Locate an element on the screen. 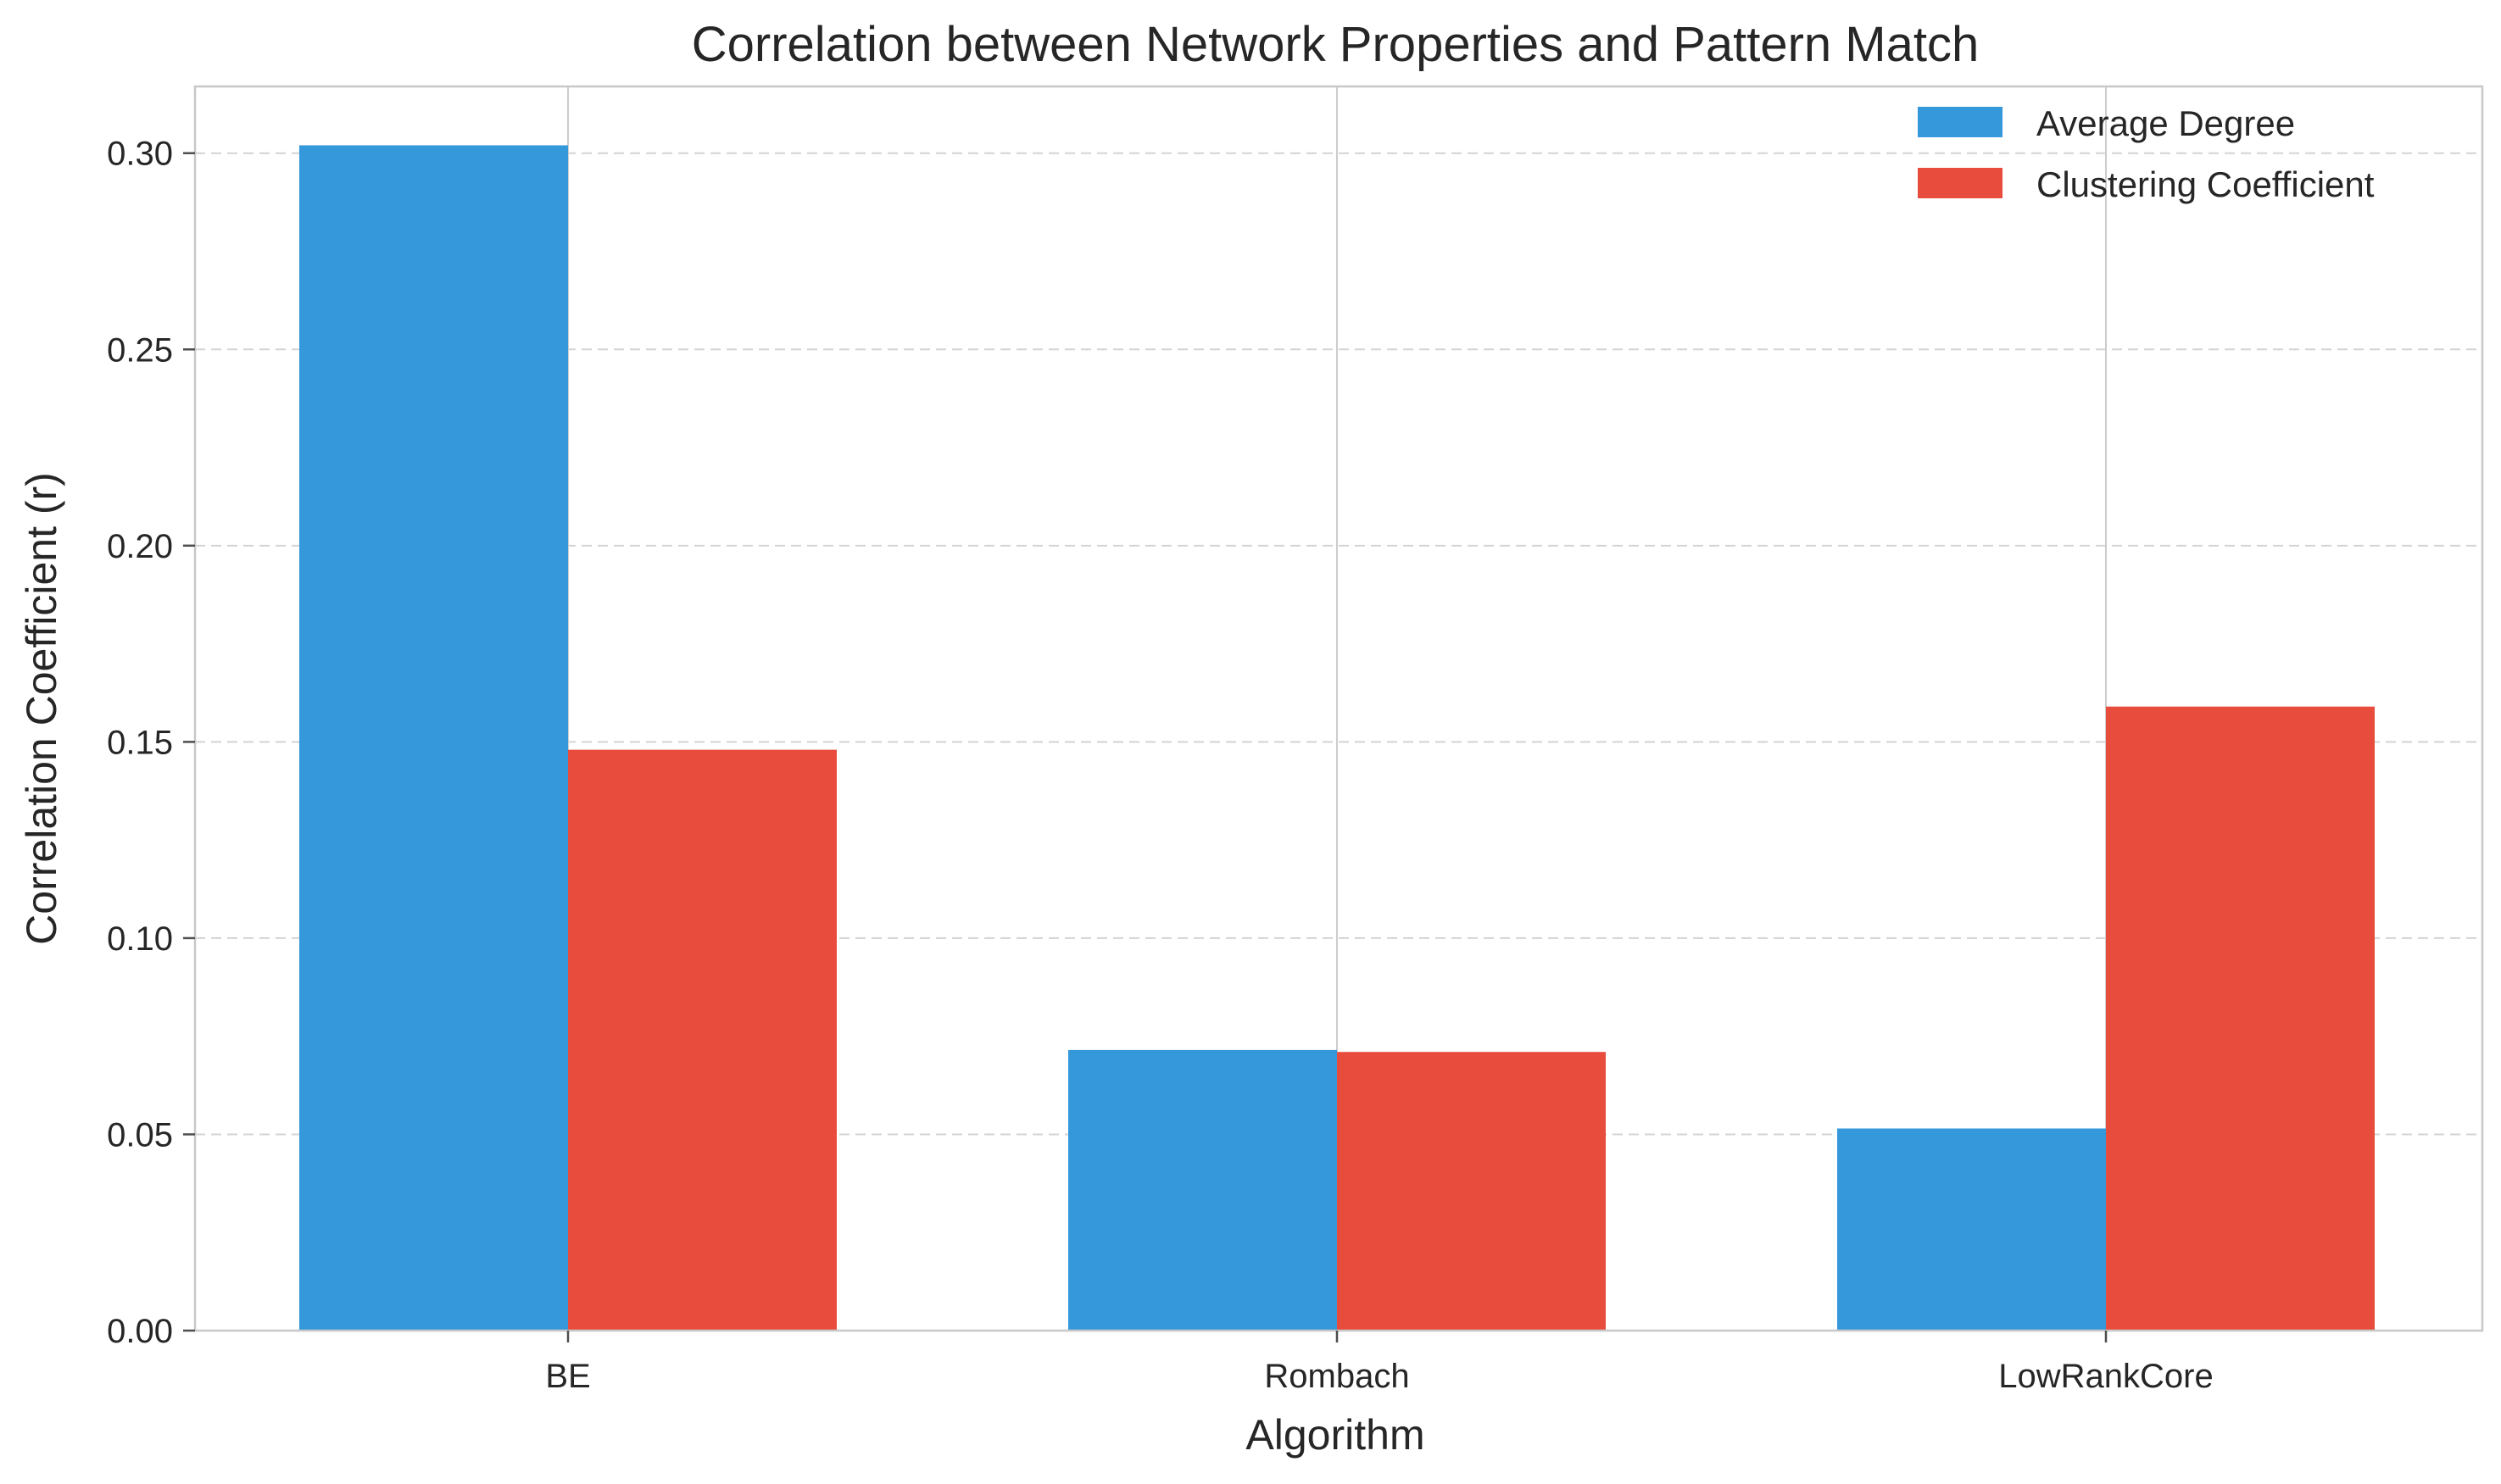 Image resolution: width=2501 pixels, height=1484 pixels. y-tick-label: 0.15 is located at coordinates (140, 743).